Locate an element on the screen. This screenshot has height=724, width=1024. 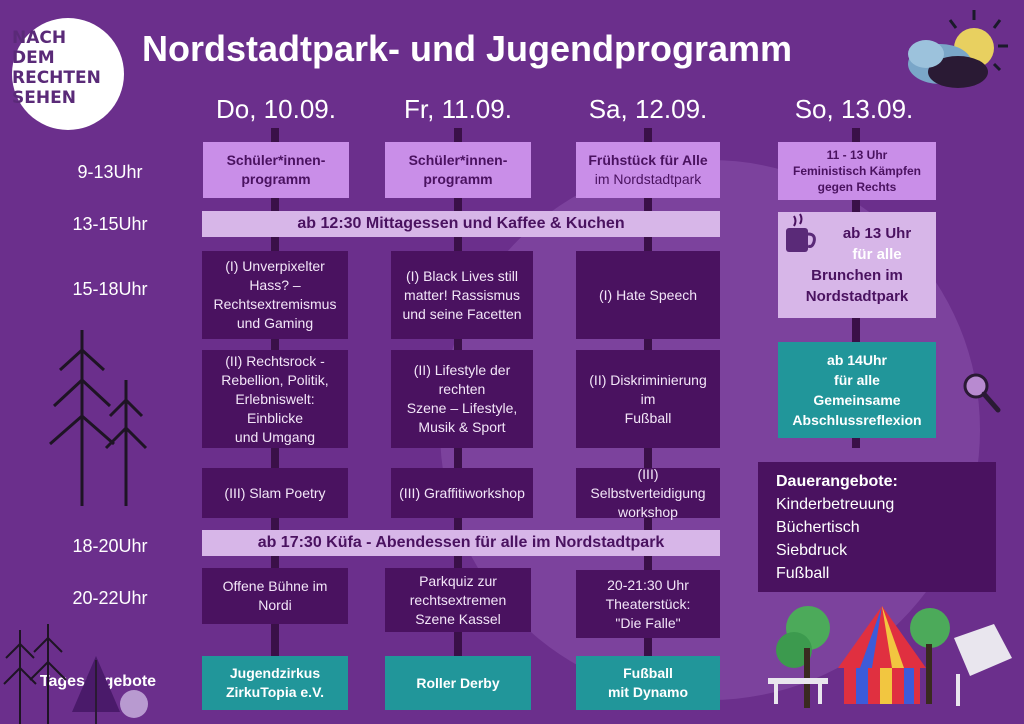
day-header-sunday: So, 13.09. is located at coordinates (854, 109).